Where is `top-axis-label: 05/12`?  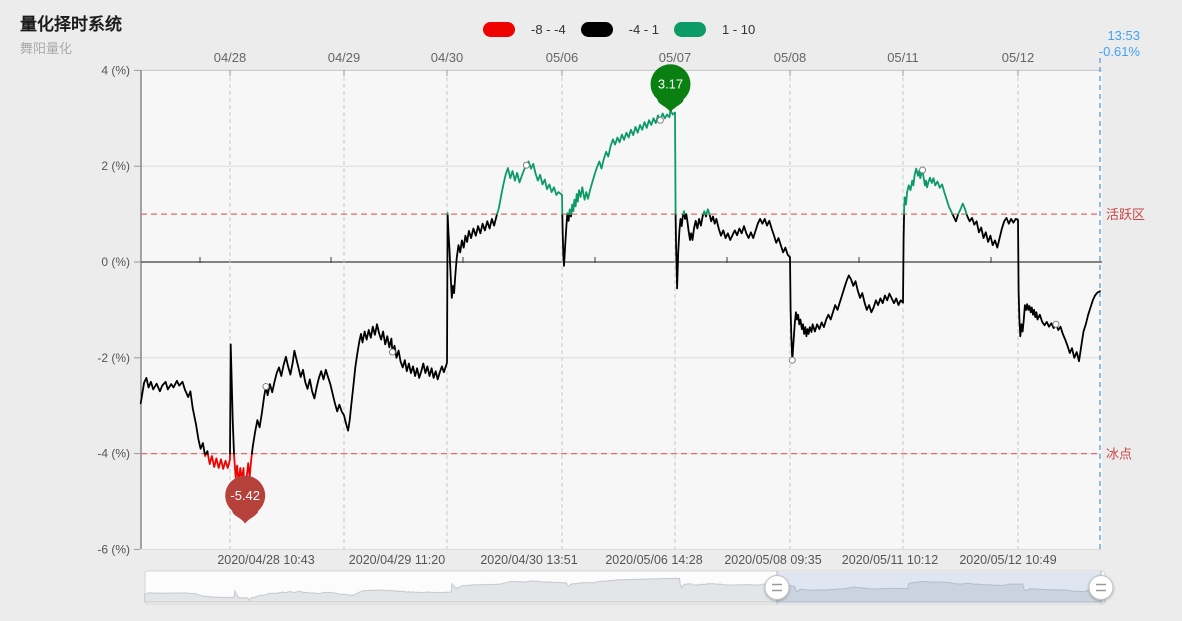 top-axis-label: 05/12 is located at coordinates (1018, 57).